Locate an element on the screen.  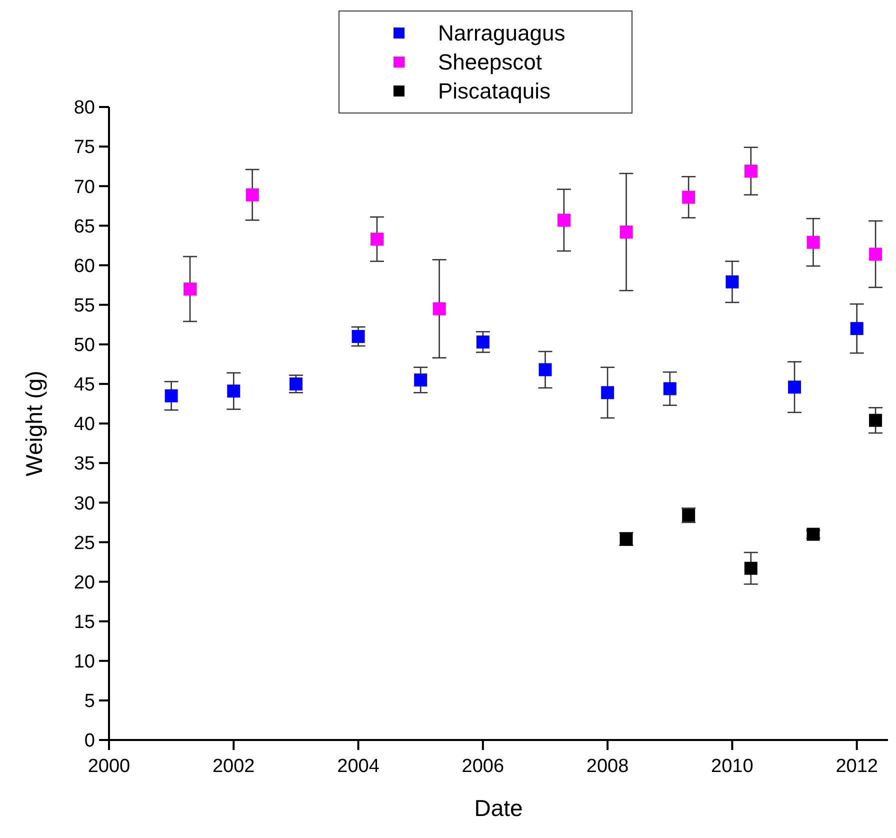
y-tick-label: 75 is located at coordinates (84, 147).